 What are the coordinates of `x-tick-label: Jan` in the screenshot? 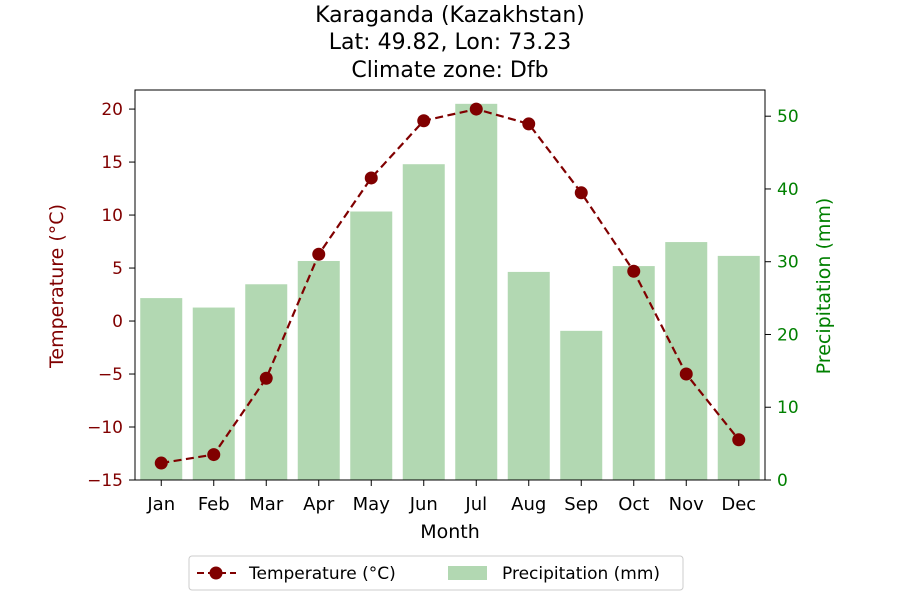 It's located at (160, 504).